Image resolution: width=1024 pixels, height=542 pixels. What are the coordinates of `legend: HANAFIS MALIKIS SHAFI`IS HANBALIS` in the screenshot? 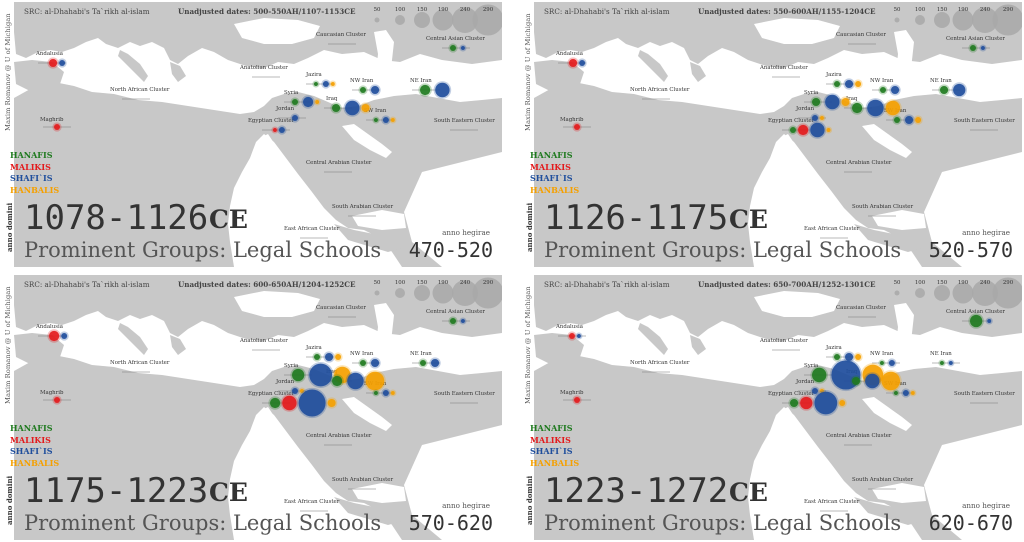 It's located at (554, 173).